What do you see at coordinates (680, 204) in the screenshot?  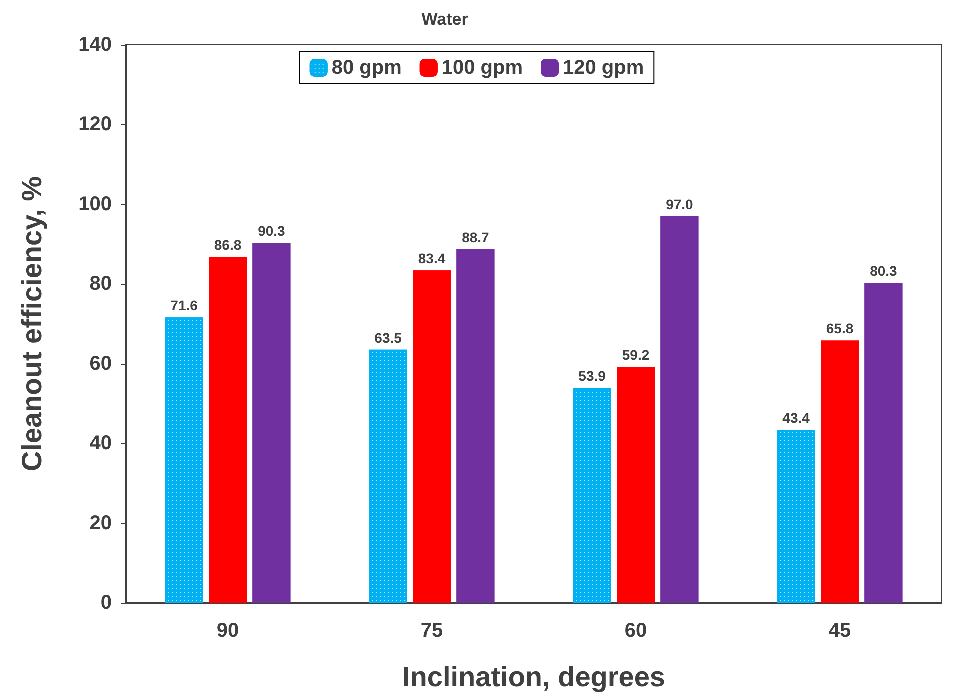 I see `data-label: 97.0` at bounding box center [680, 204].